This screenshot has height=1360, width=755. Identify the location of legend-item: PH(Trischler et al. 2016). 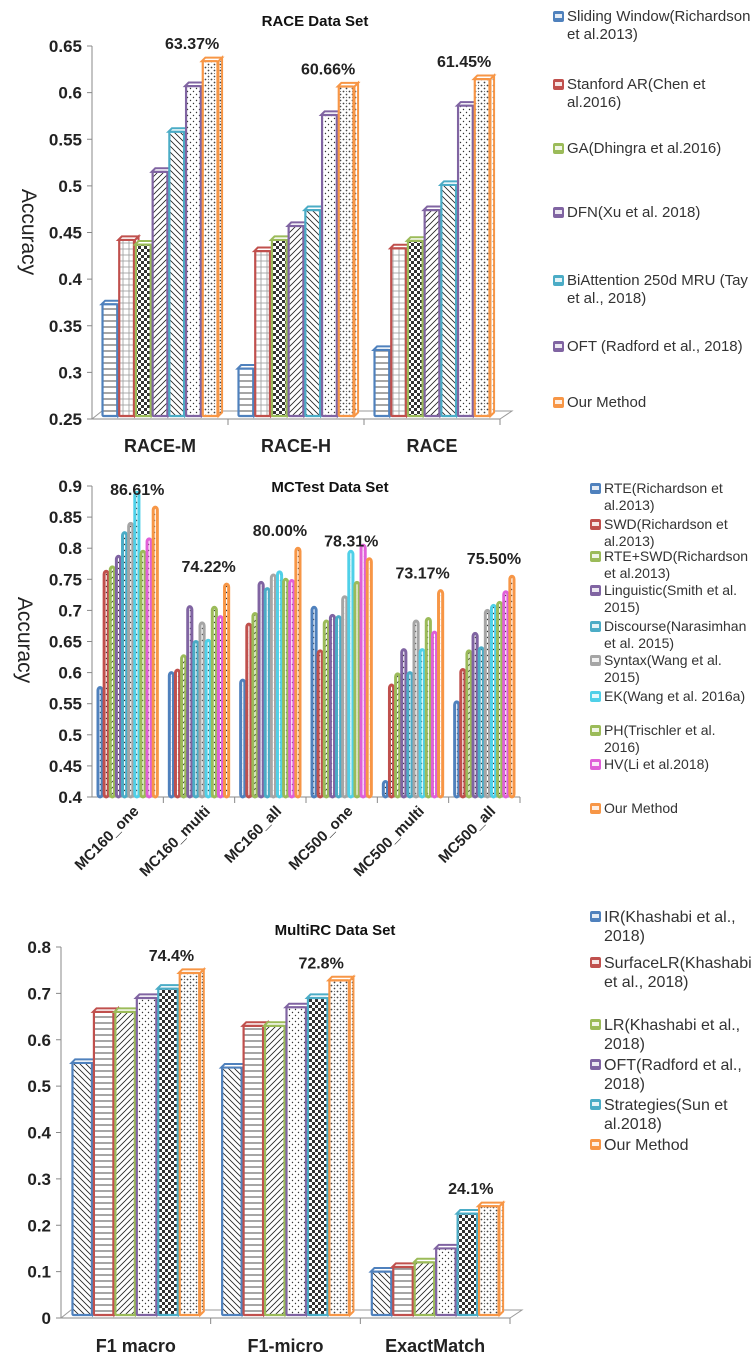
(672, 739).